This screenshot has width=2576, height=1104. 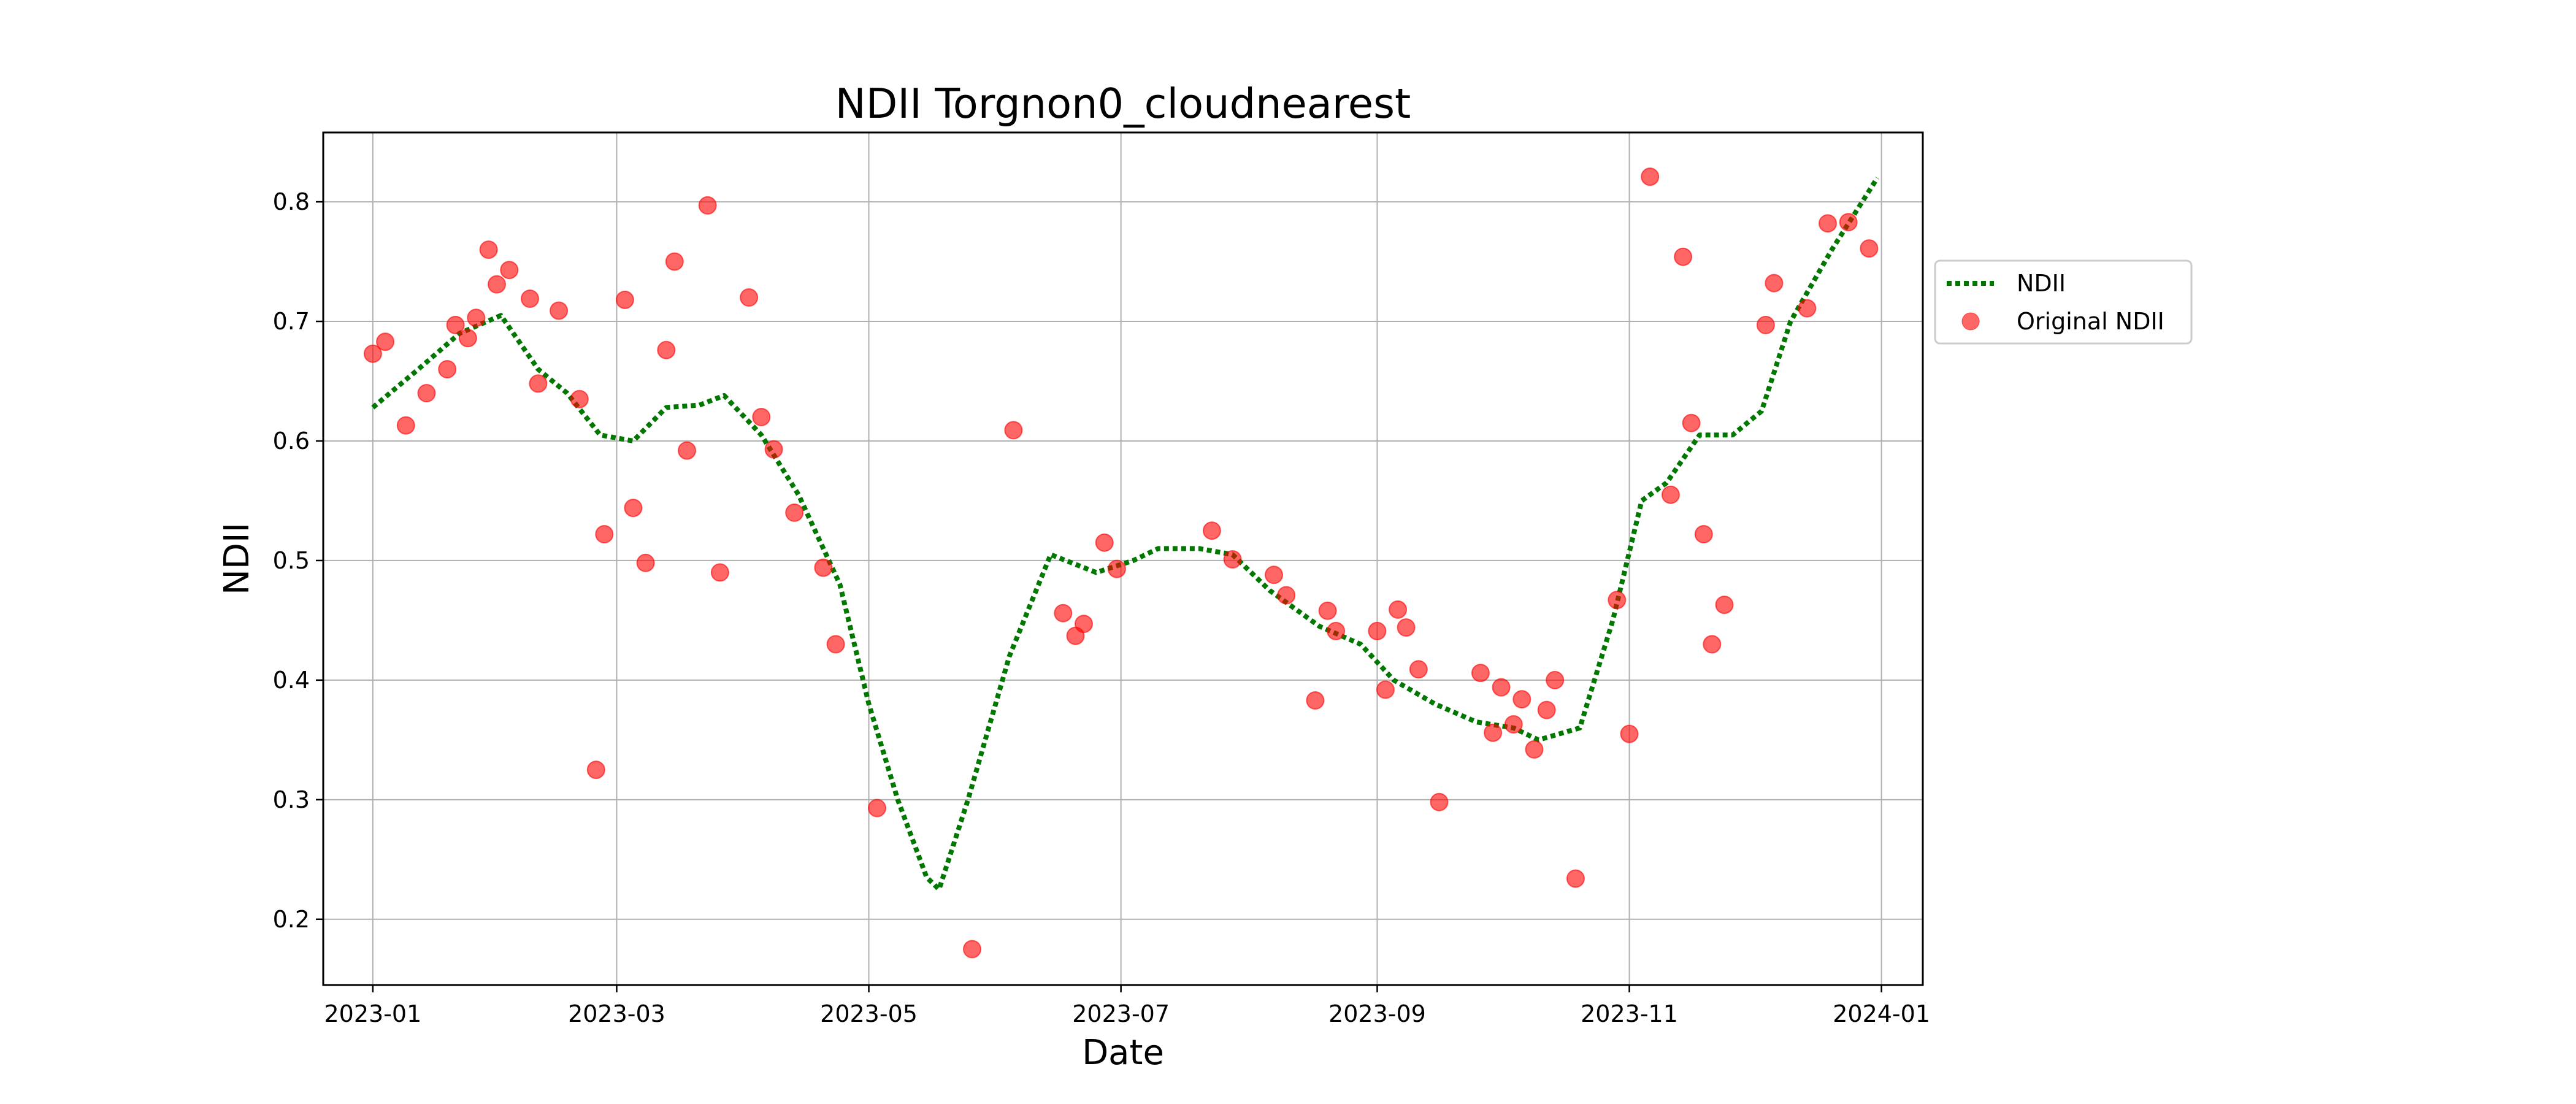 What do you see at coordinates (869, 1013) in the screenshot?
I see `x-tick-label: 2023-05` at bounding box center [869, 1013].